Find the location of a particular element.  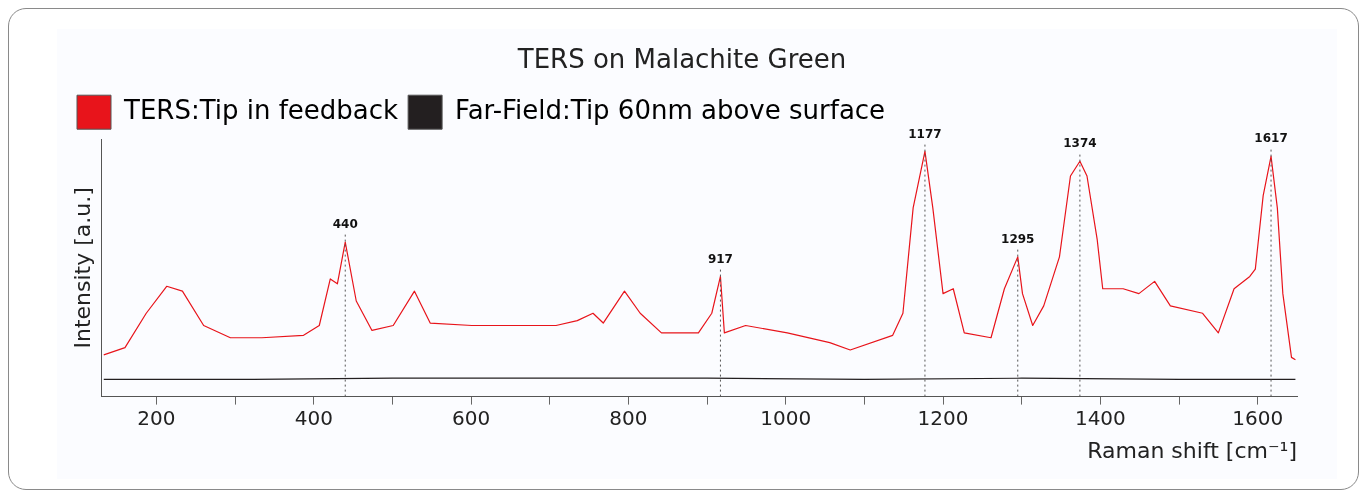

annotation: 1374 is located at coordinates (1080, 143).